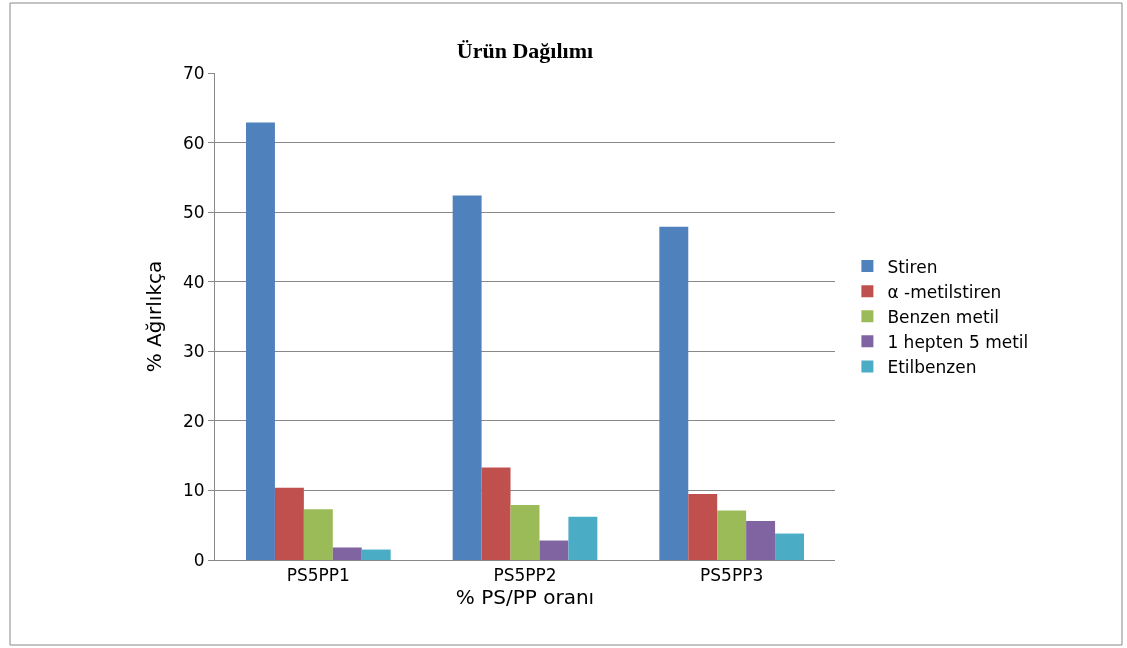 This screenshot has width=1127, height=648. Describe the element at coordinates (193, 212) in the screenshot. I see `y-tick-label: 50` at that location.